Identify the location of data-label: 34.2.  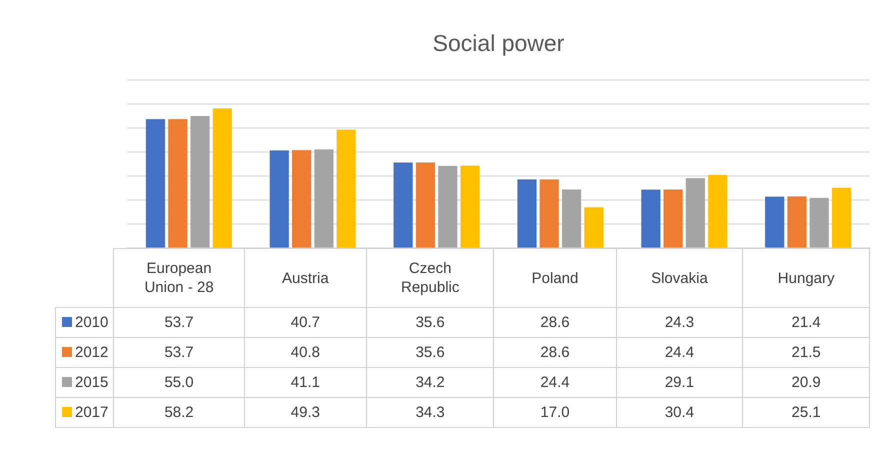
(430, 383).